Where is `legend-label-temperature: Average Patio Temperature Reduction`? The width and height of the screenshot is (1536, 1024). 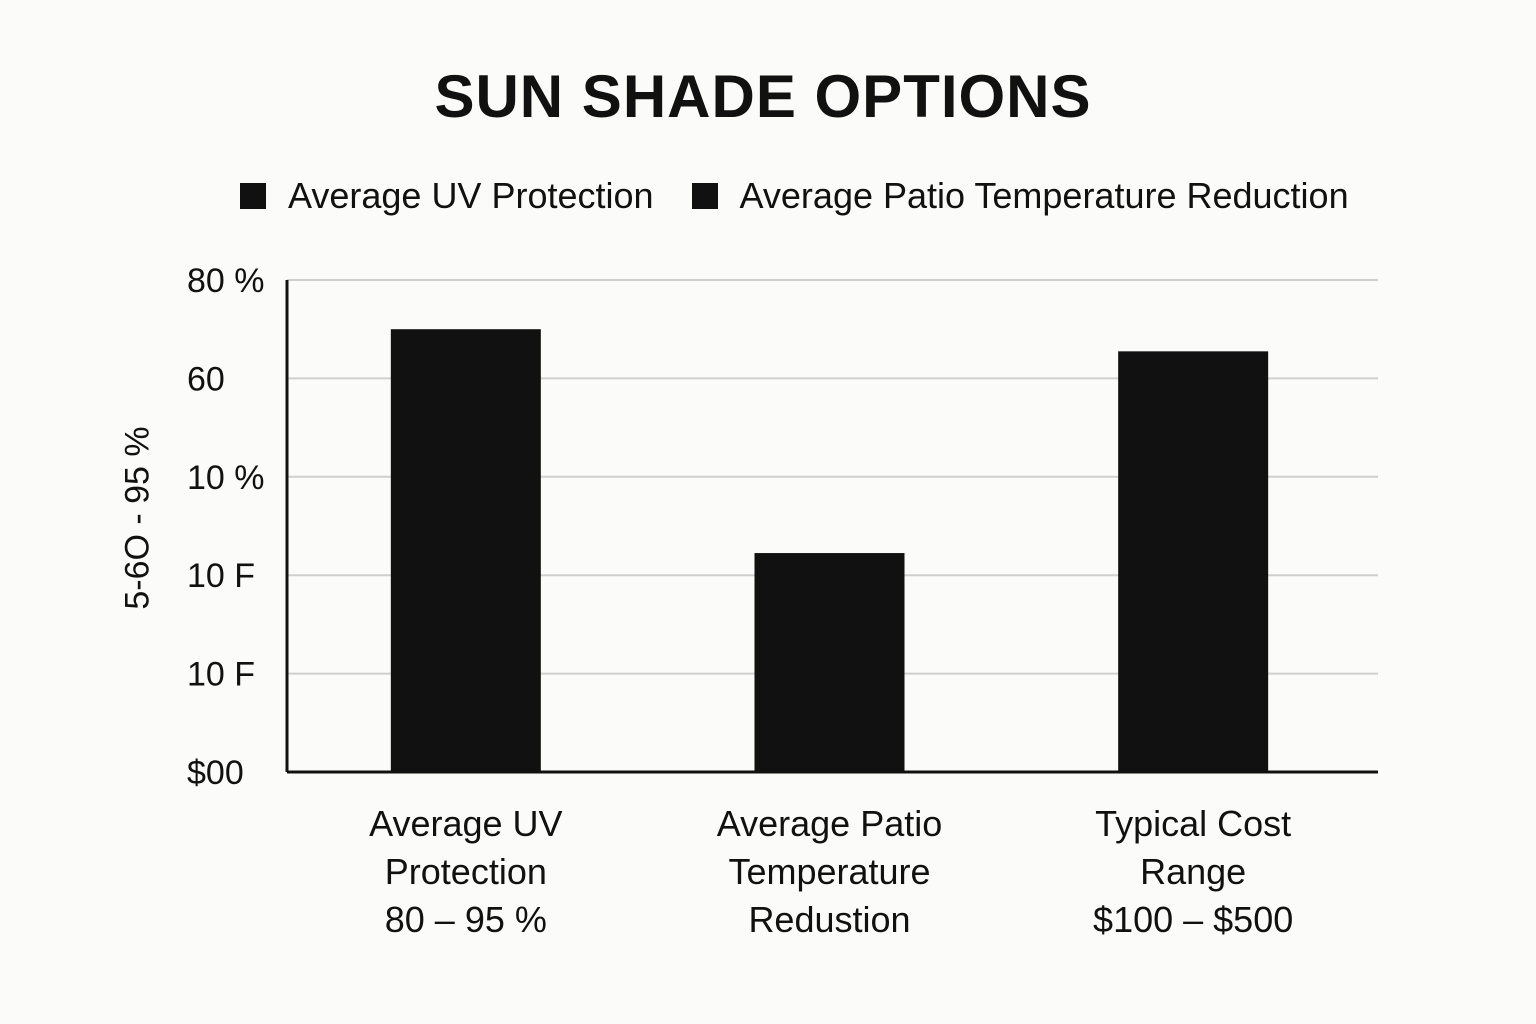 legend-label-temperature: Average Patio Temperature Reduction is located at coordinates (1044, 195).